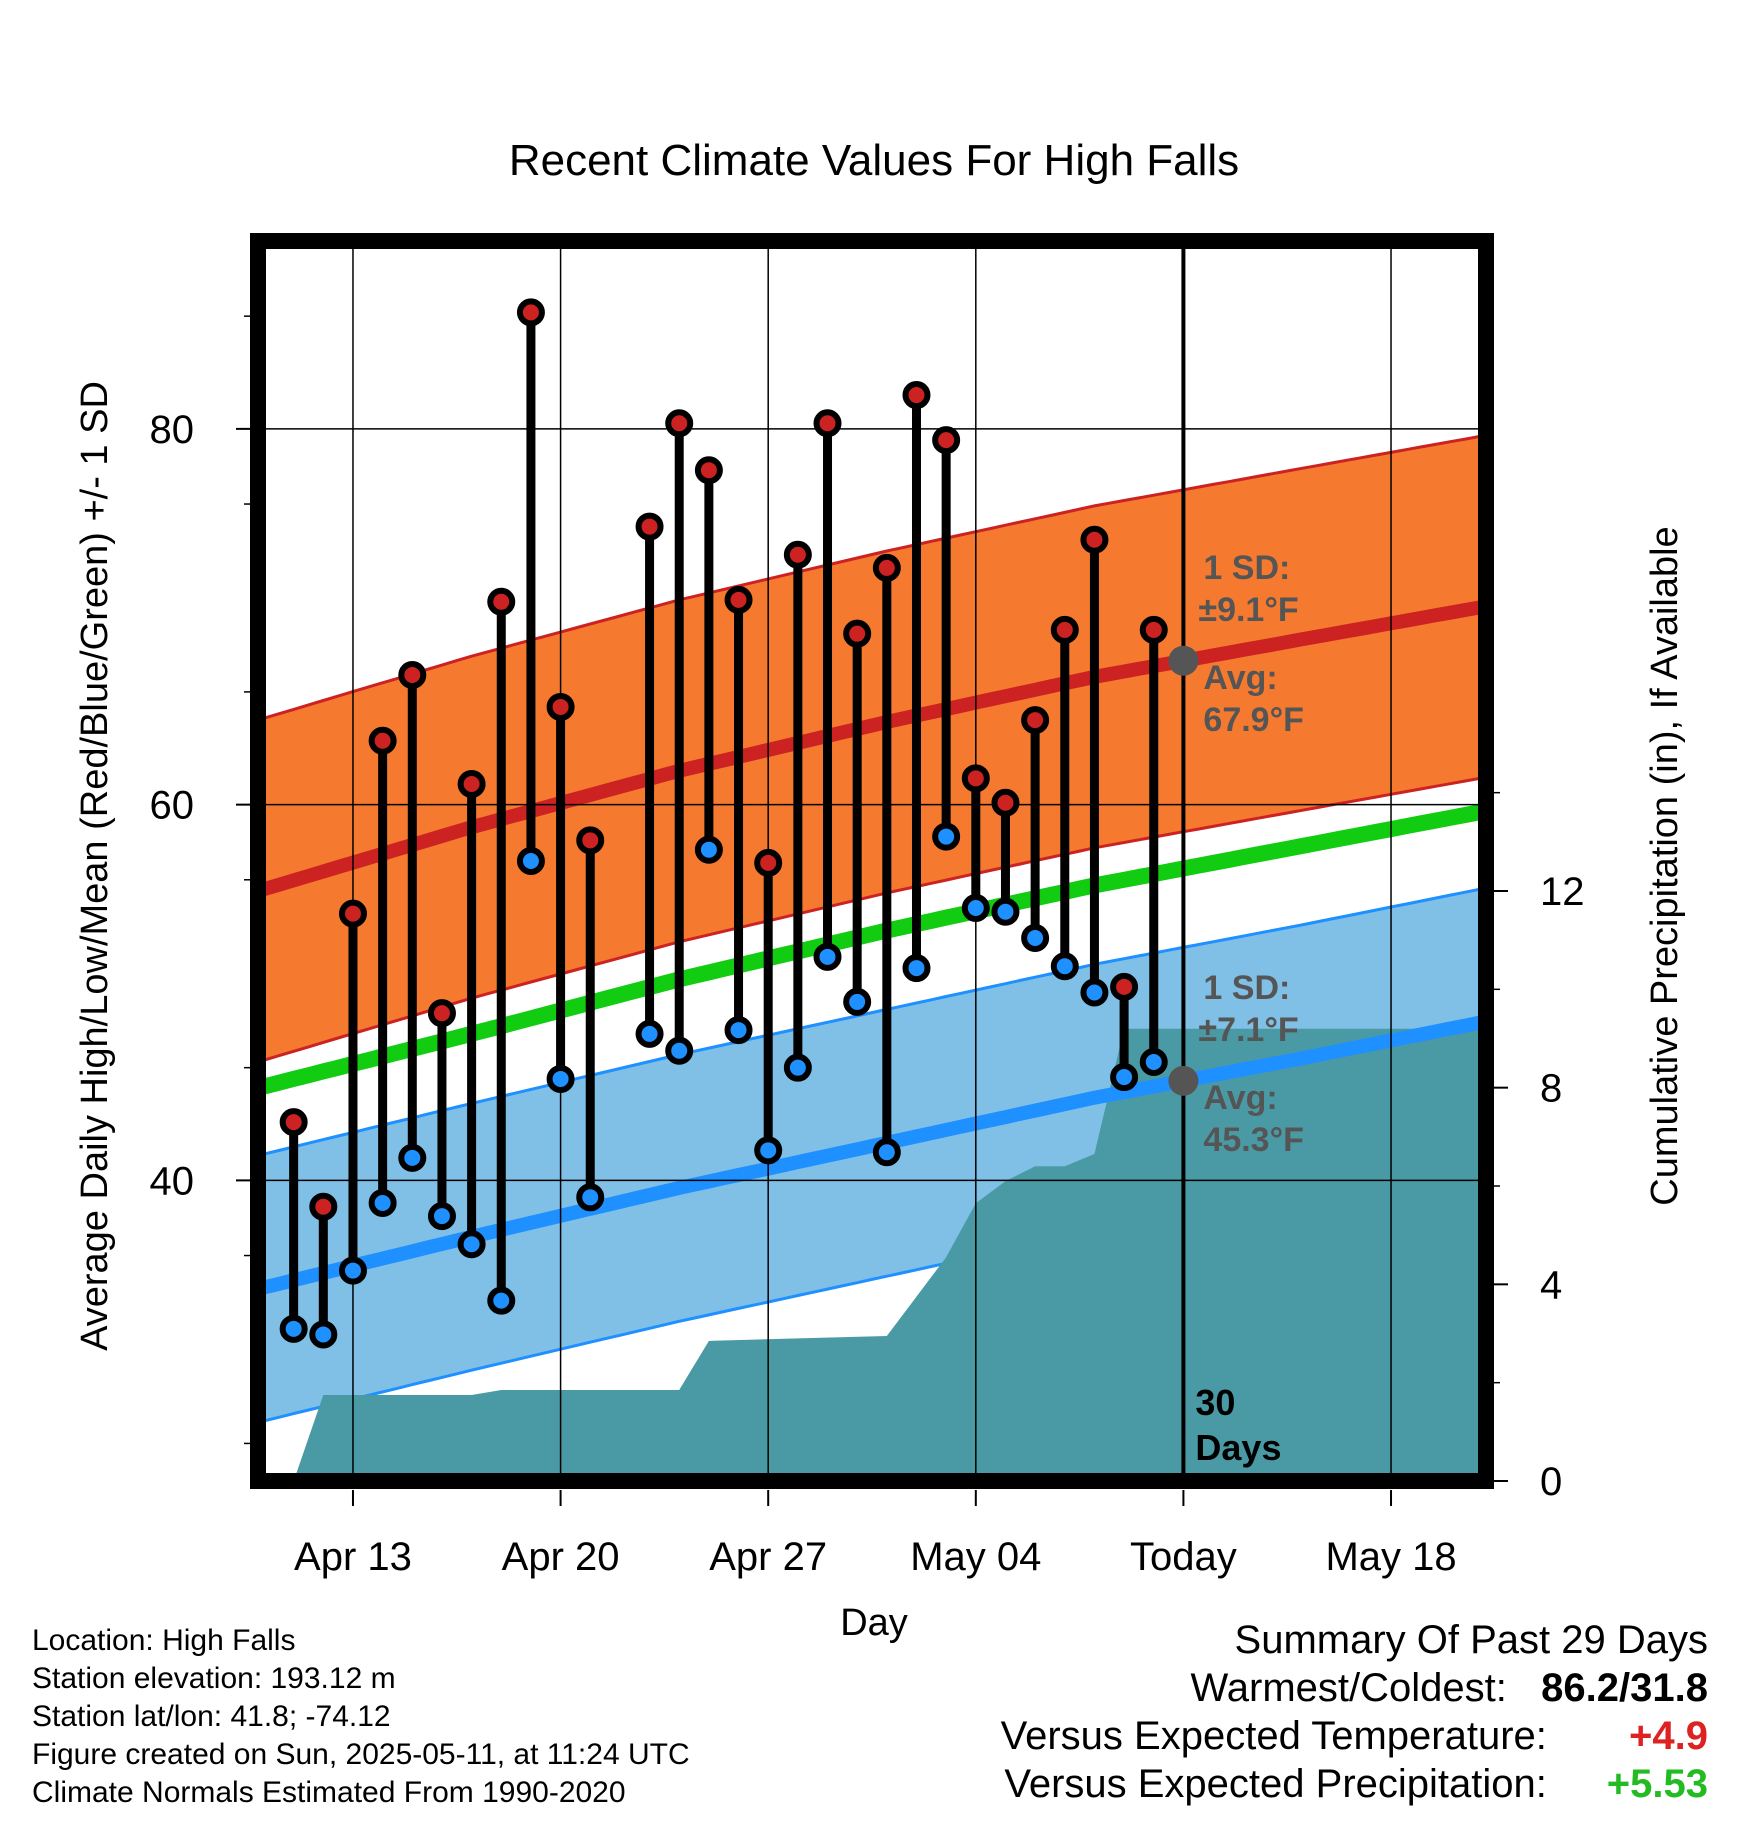 The width and height of the screenshot is (1748, 1828). Describe the element at coordinates (1246, 988) in the screenshot. I see `low-sd-label: 1 SD:` at that location.